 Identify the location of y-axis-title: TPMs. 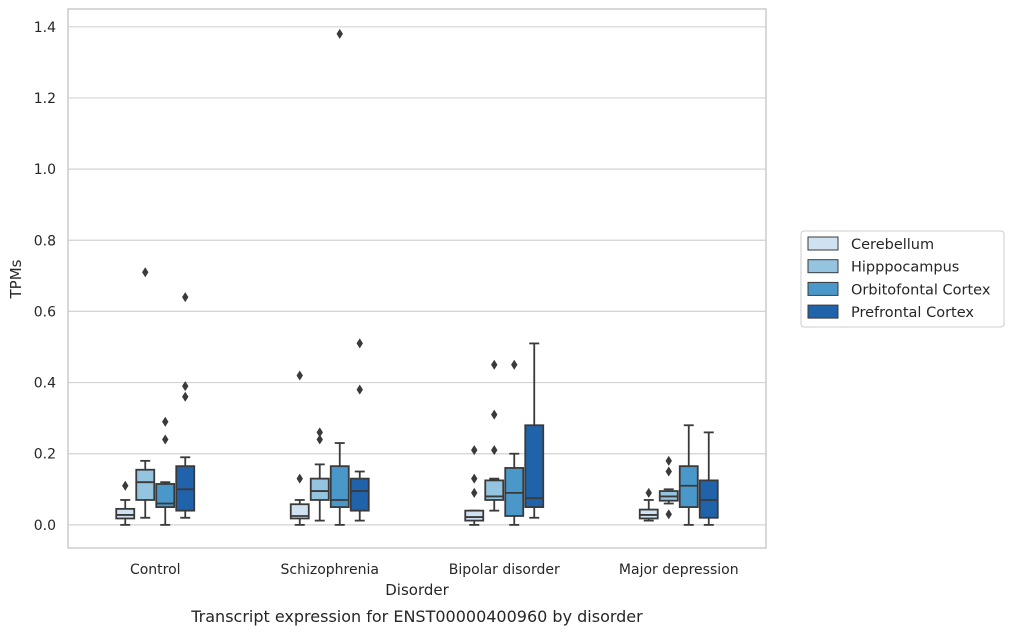
(16, 279).